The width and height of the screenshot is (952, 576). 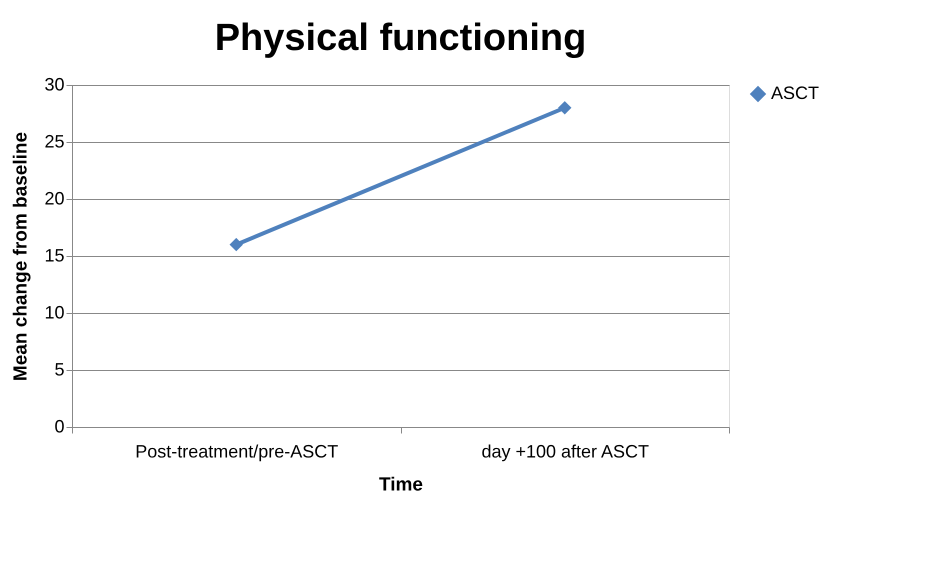 What do you see at coordinates (54, 198) in the screenshot?
I see `y-tick-label: 20` at bounding box center [54, 198].